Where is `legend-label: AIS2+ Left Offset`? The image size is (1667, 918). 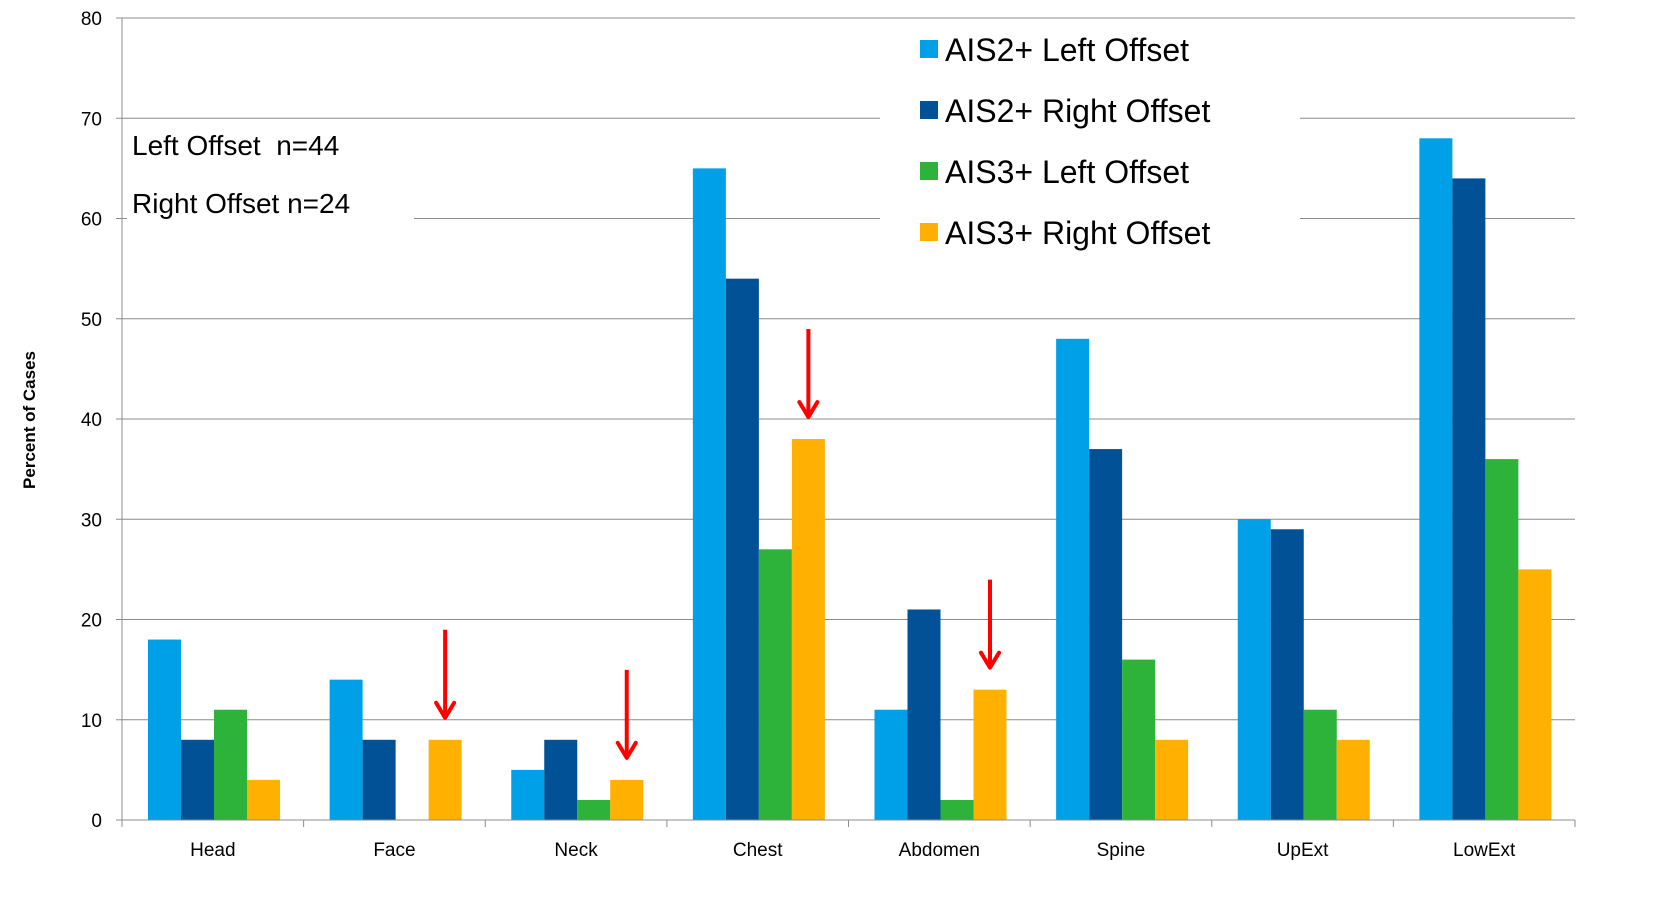 legend-label: AIS2+ Left Offset is located at coordinates (1067, 50).